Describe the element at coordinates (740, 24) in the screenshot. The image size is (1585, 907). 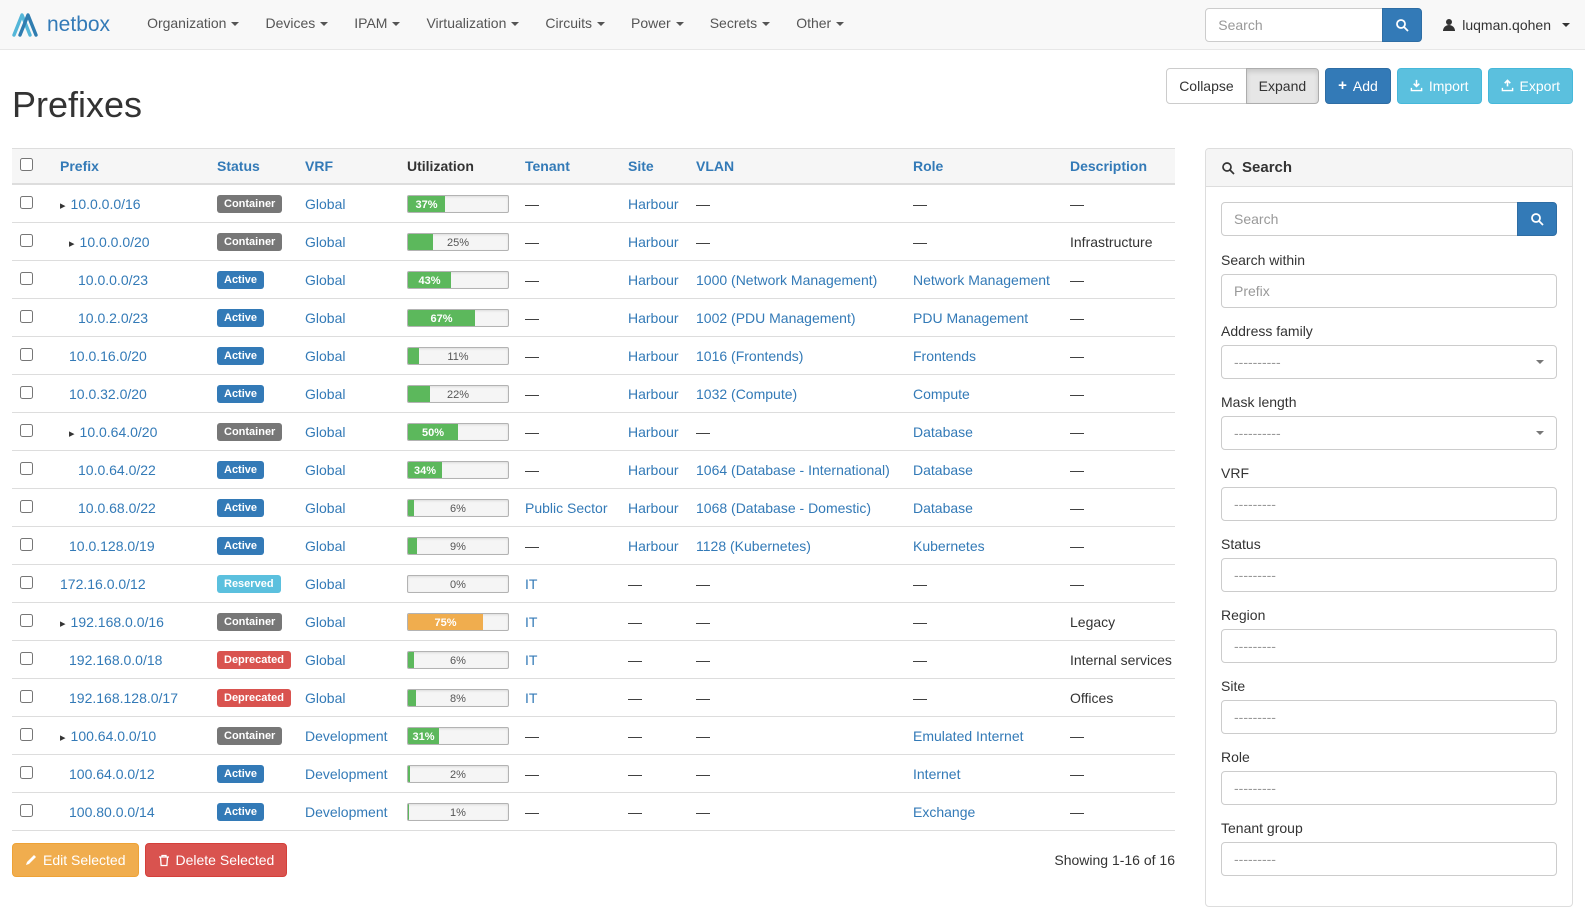
I see `nav-item-secrets: Secrets` at that location.